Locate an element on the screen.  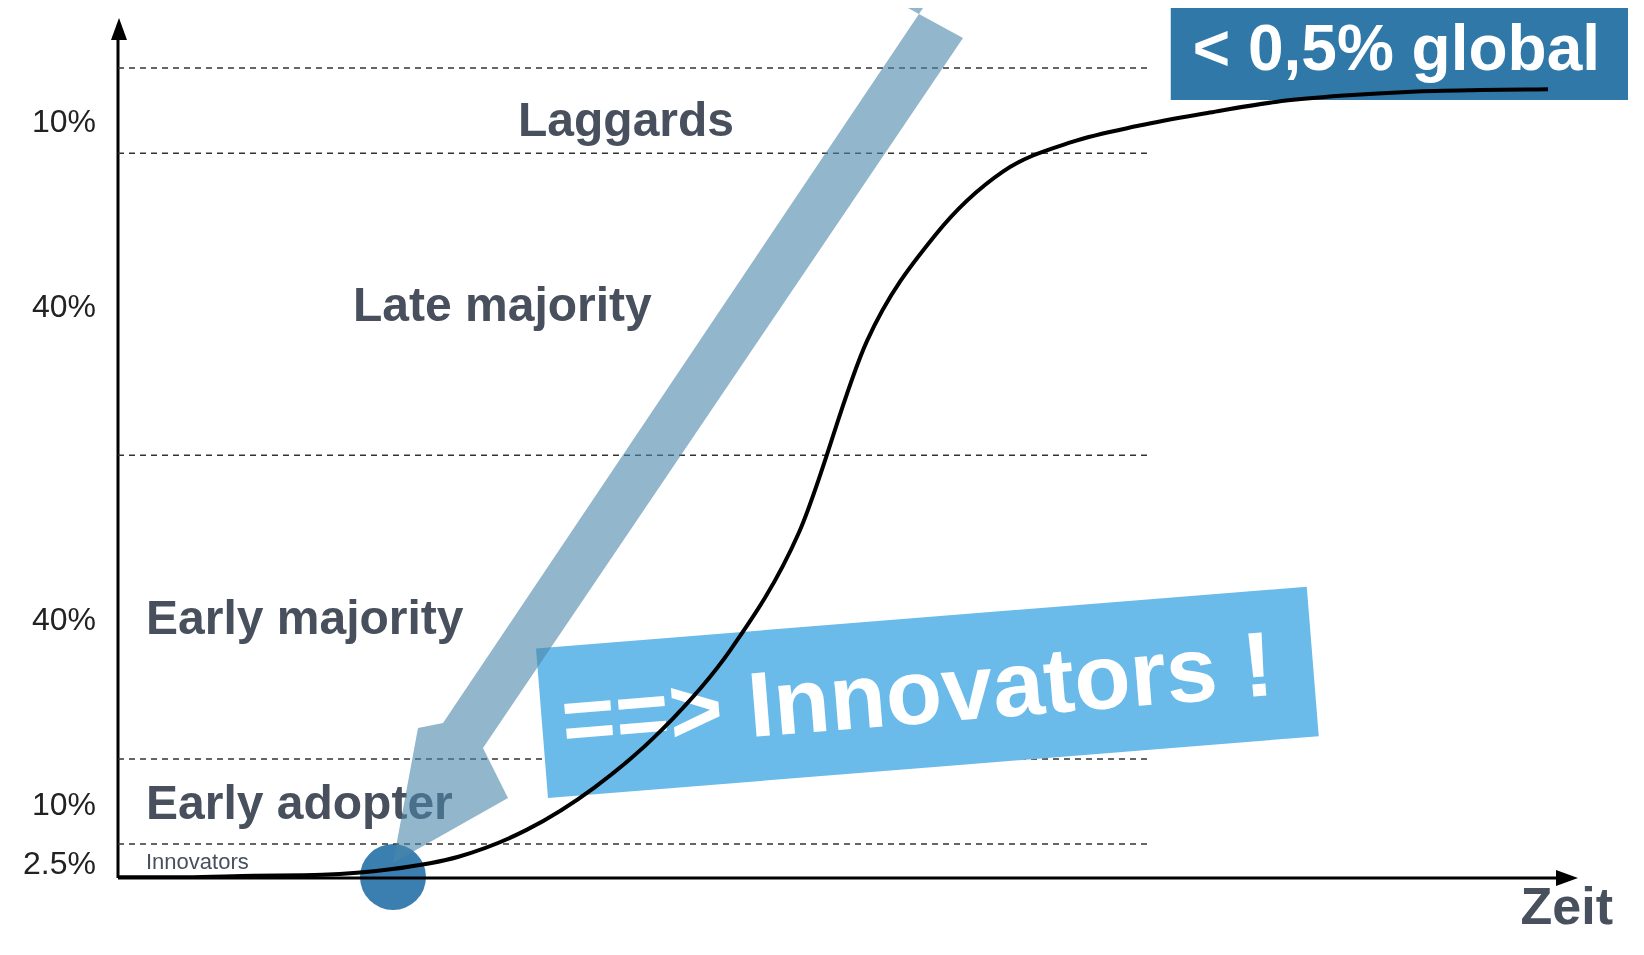
text: < 0,5% global is located at coordinates (1396, 47).